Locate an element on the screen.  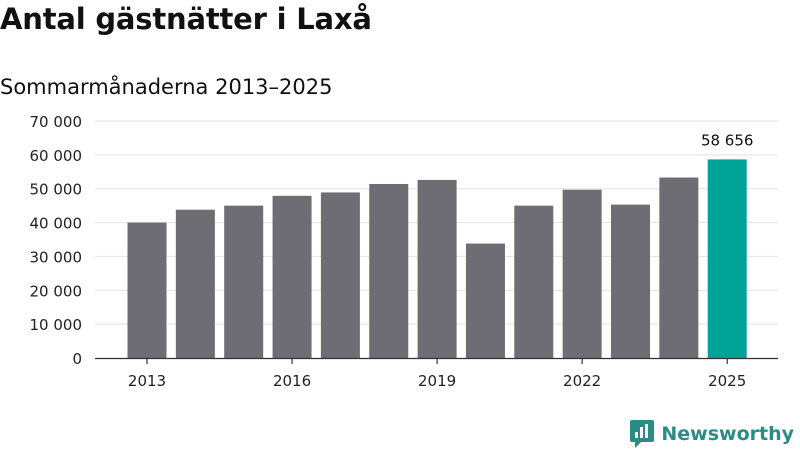
bar-2019 is located at coordinates (437, 268).